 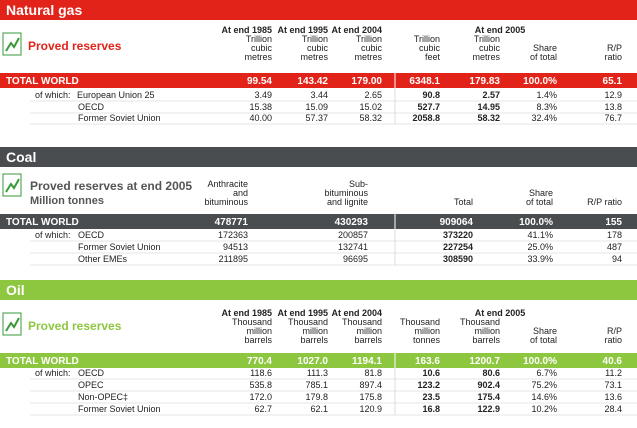 I want to click on cell: 58.32, so click(x=488, y=118).